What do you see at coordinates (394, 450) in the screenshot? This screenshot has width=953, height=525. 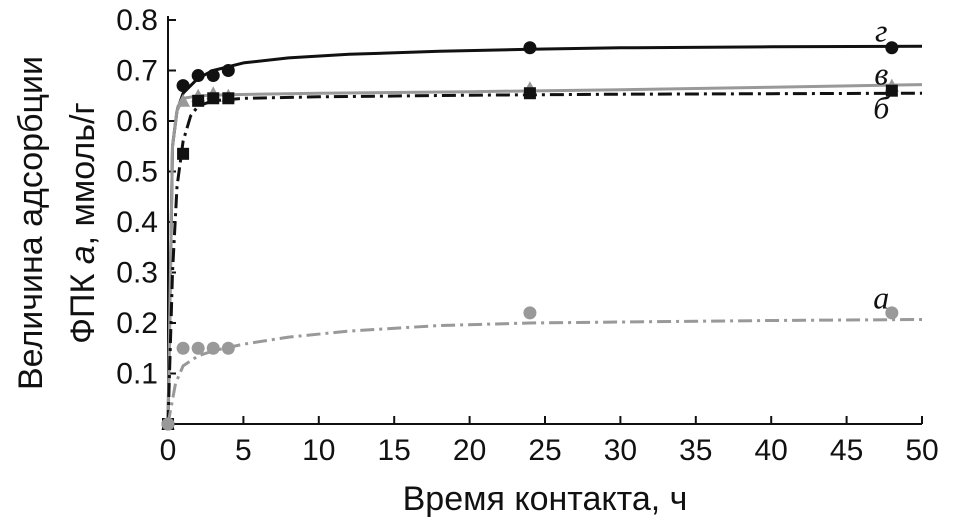 I see `x-tick-label: 15` at bounding box center [394, 450].